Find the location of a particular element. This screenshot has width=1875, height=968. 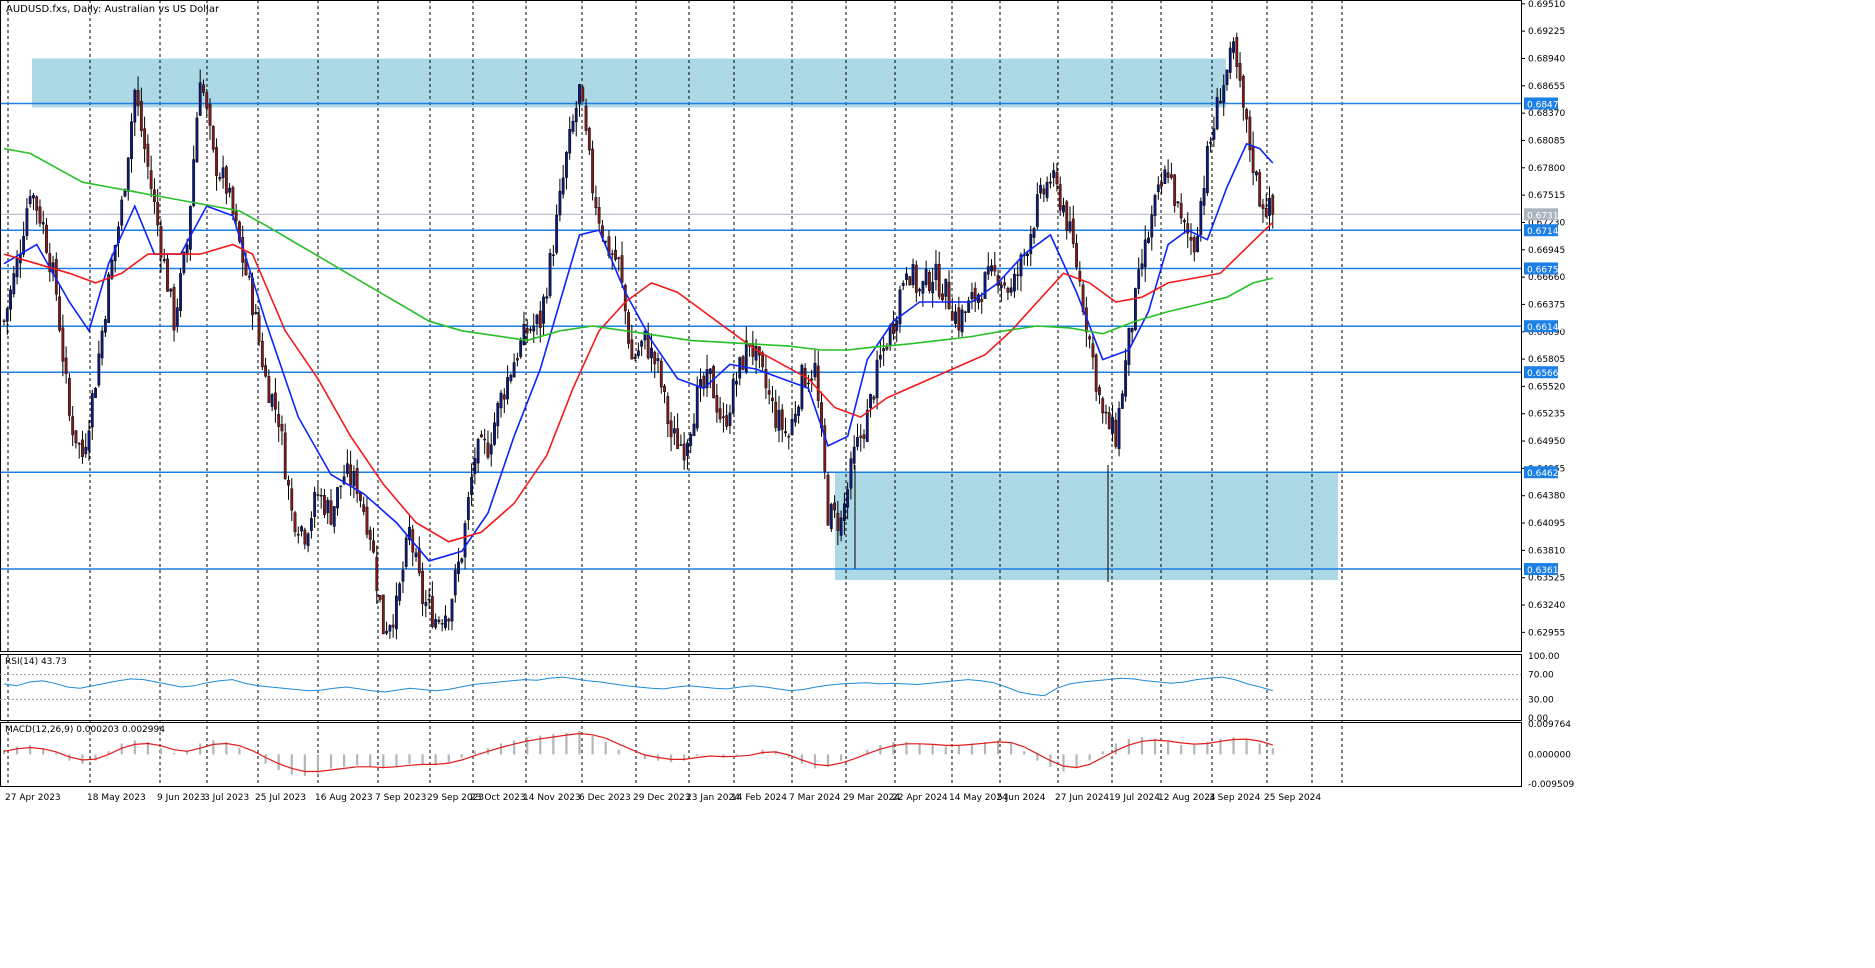

price-tick-label: 0.63810 is located at coordinates (1546, 551).